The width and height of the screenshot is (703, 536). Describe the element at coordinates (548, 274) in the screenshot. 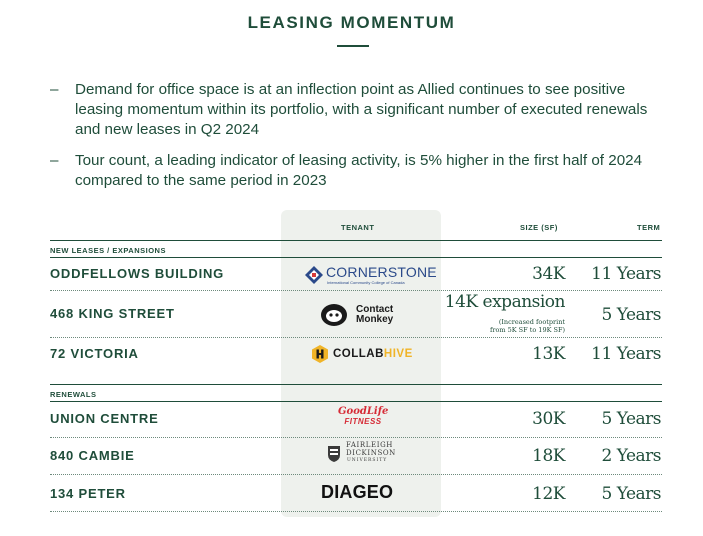

I see `size-value: 34K` at that location.